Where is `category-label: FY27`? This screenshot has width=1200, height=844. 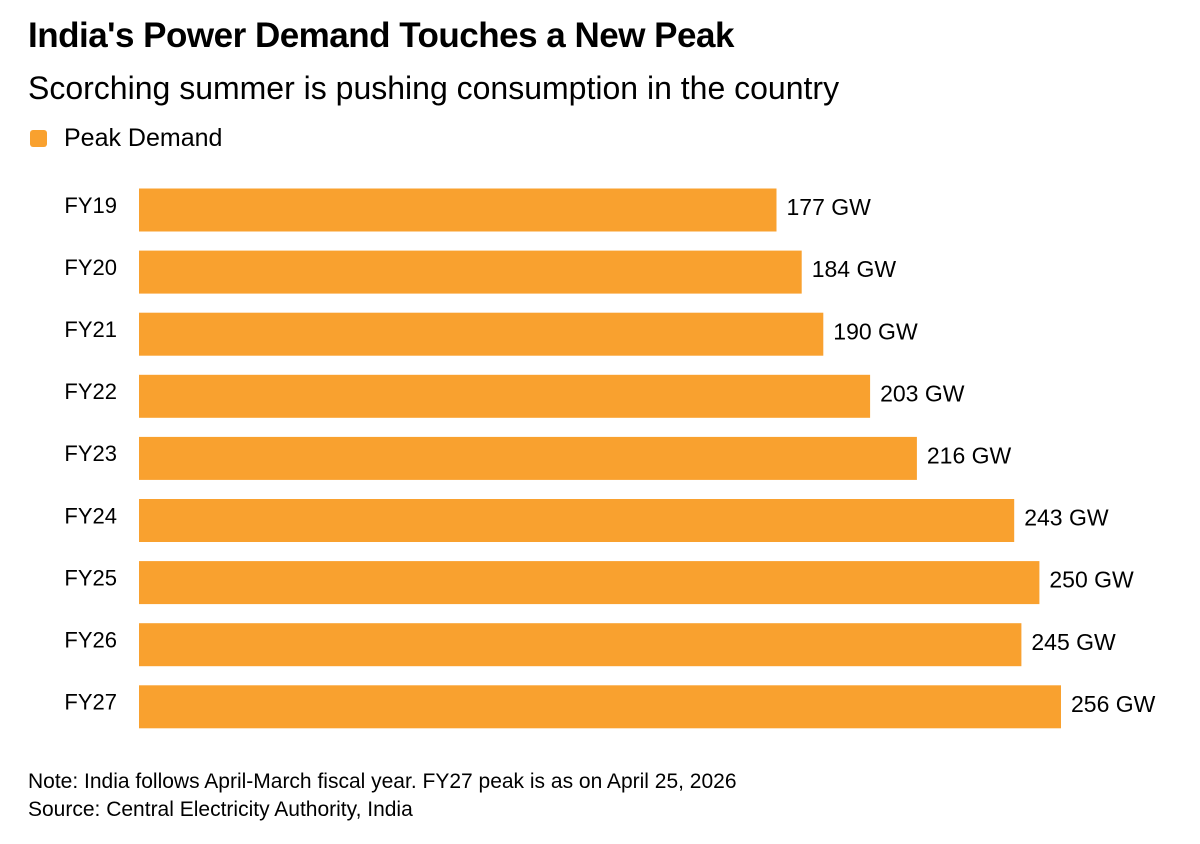
category-label: FY27 is located at coordinates (90, 702).